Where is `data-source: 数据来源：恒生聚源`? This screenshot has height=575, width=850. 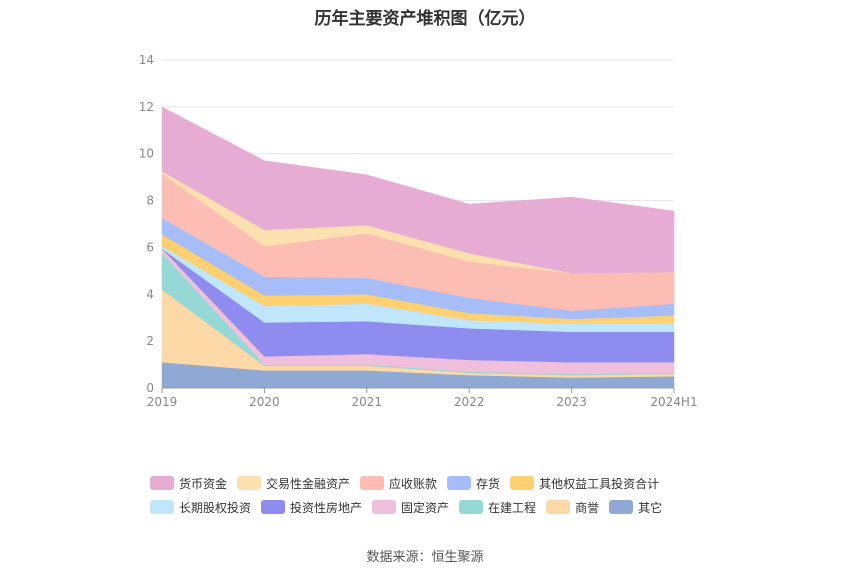 data-source: 数据来源：恒生聚源 is located at coordinates (425, 557).